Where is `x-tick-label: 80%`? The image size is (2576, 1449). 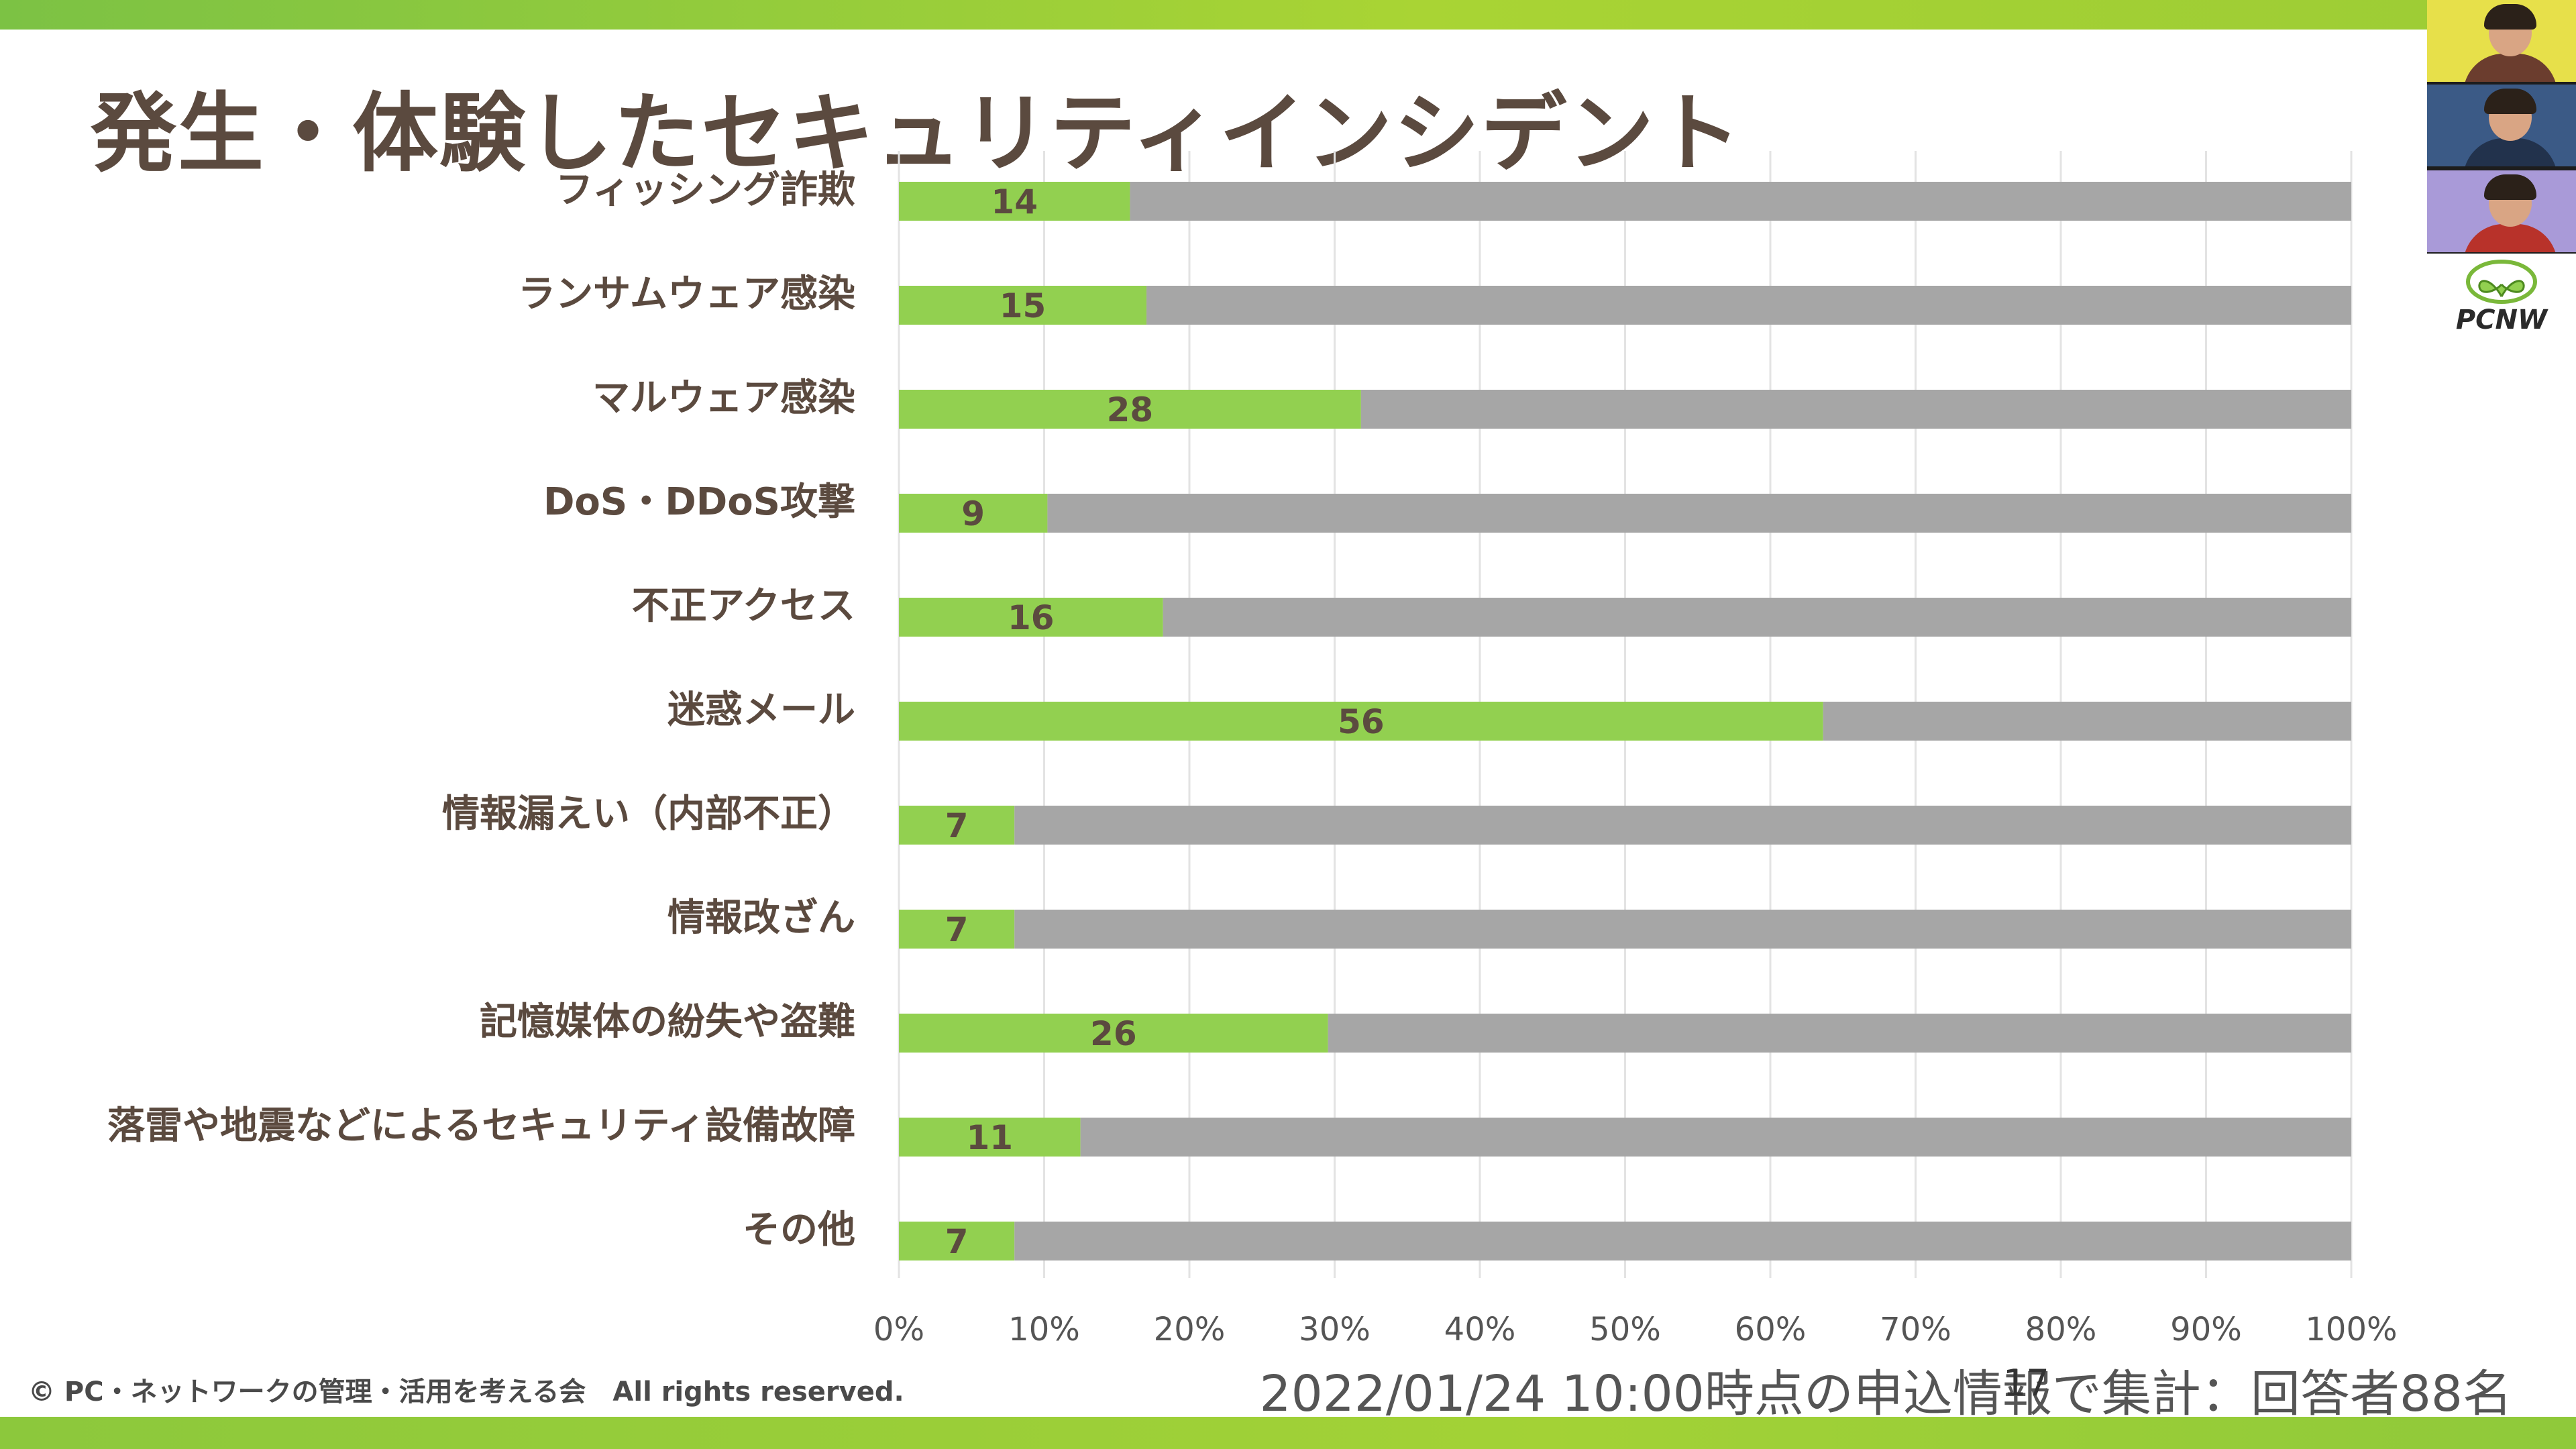 x-tick-label: 80% is located at coordinates (2061, 1329).